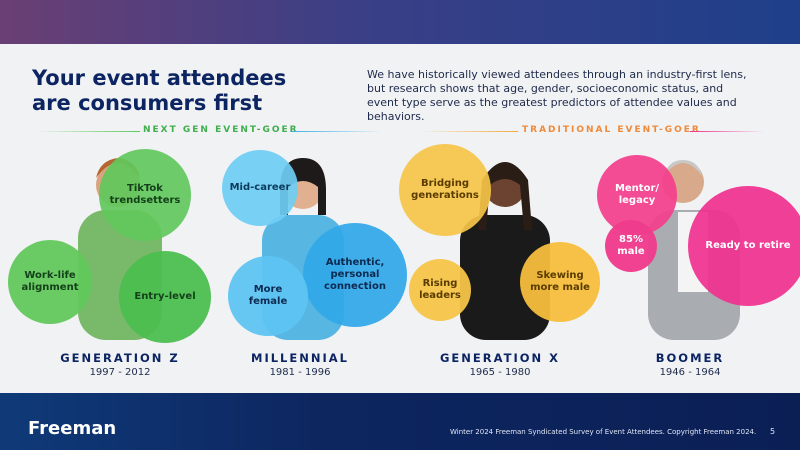 The width and height of the screenshot is (800, 450). I want to click on generation-years: 1965 - 1980, so click(500, 372).